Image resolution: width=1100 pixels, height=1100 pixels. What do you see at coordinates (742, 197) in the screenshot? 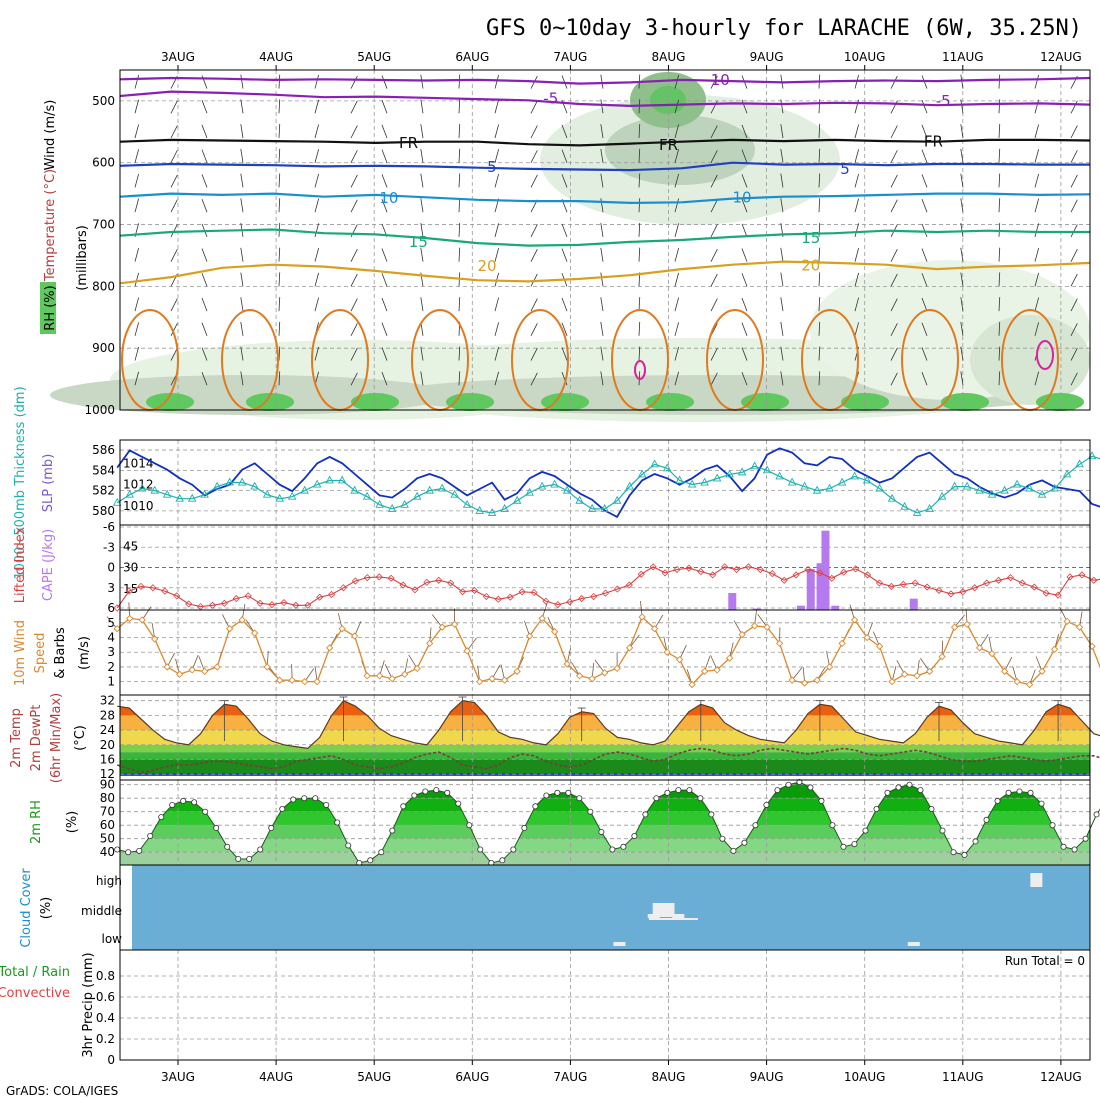
I see `contour-label: 10` at bounding box center [742, 197].